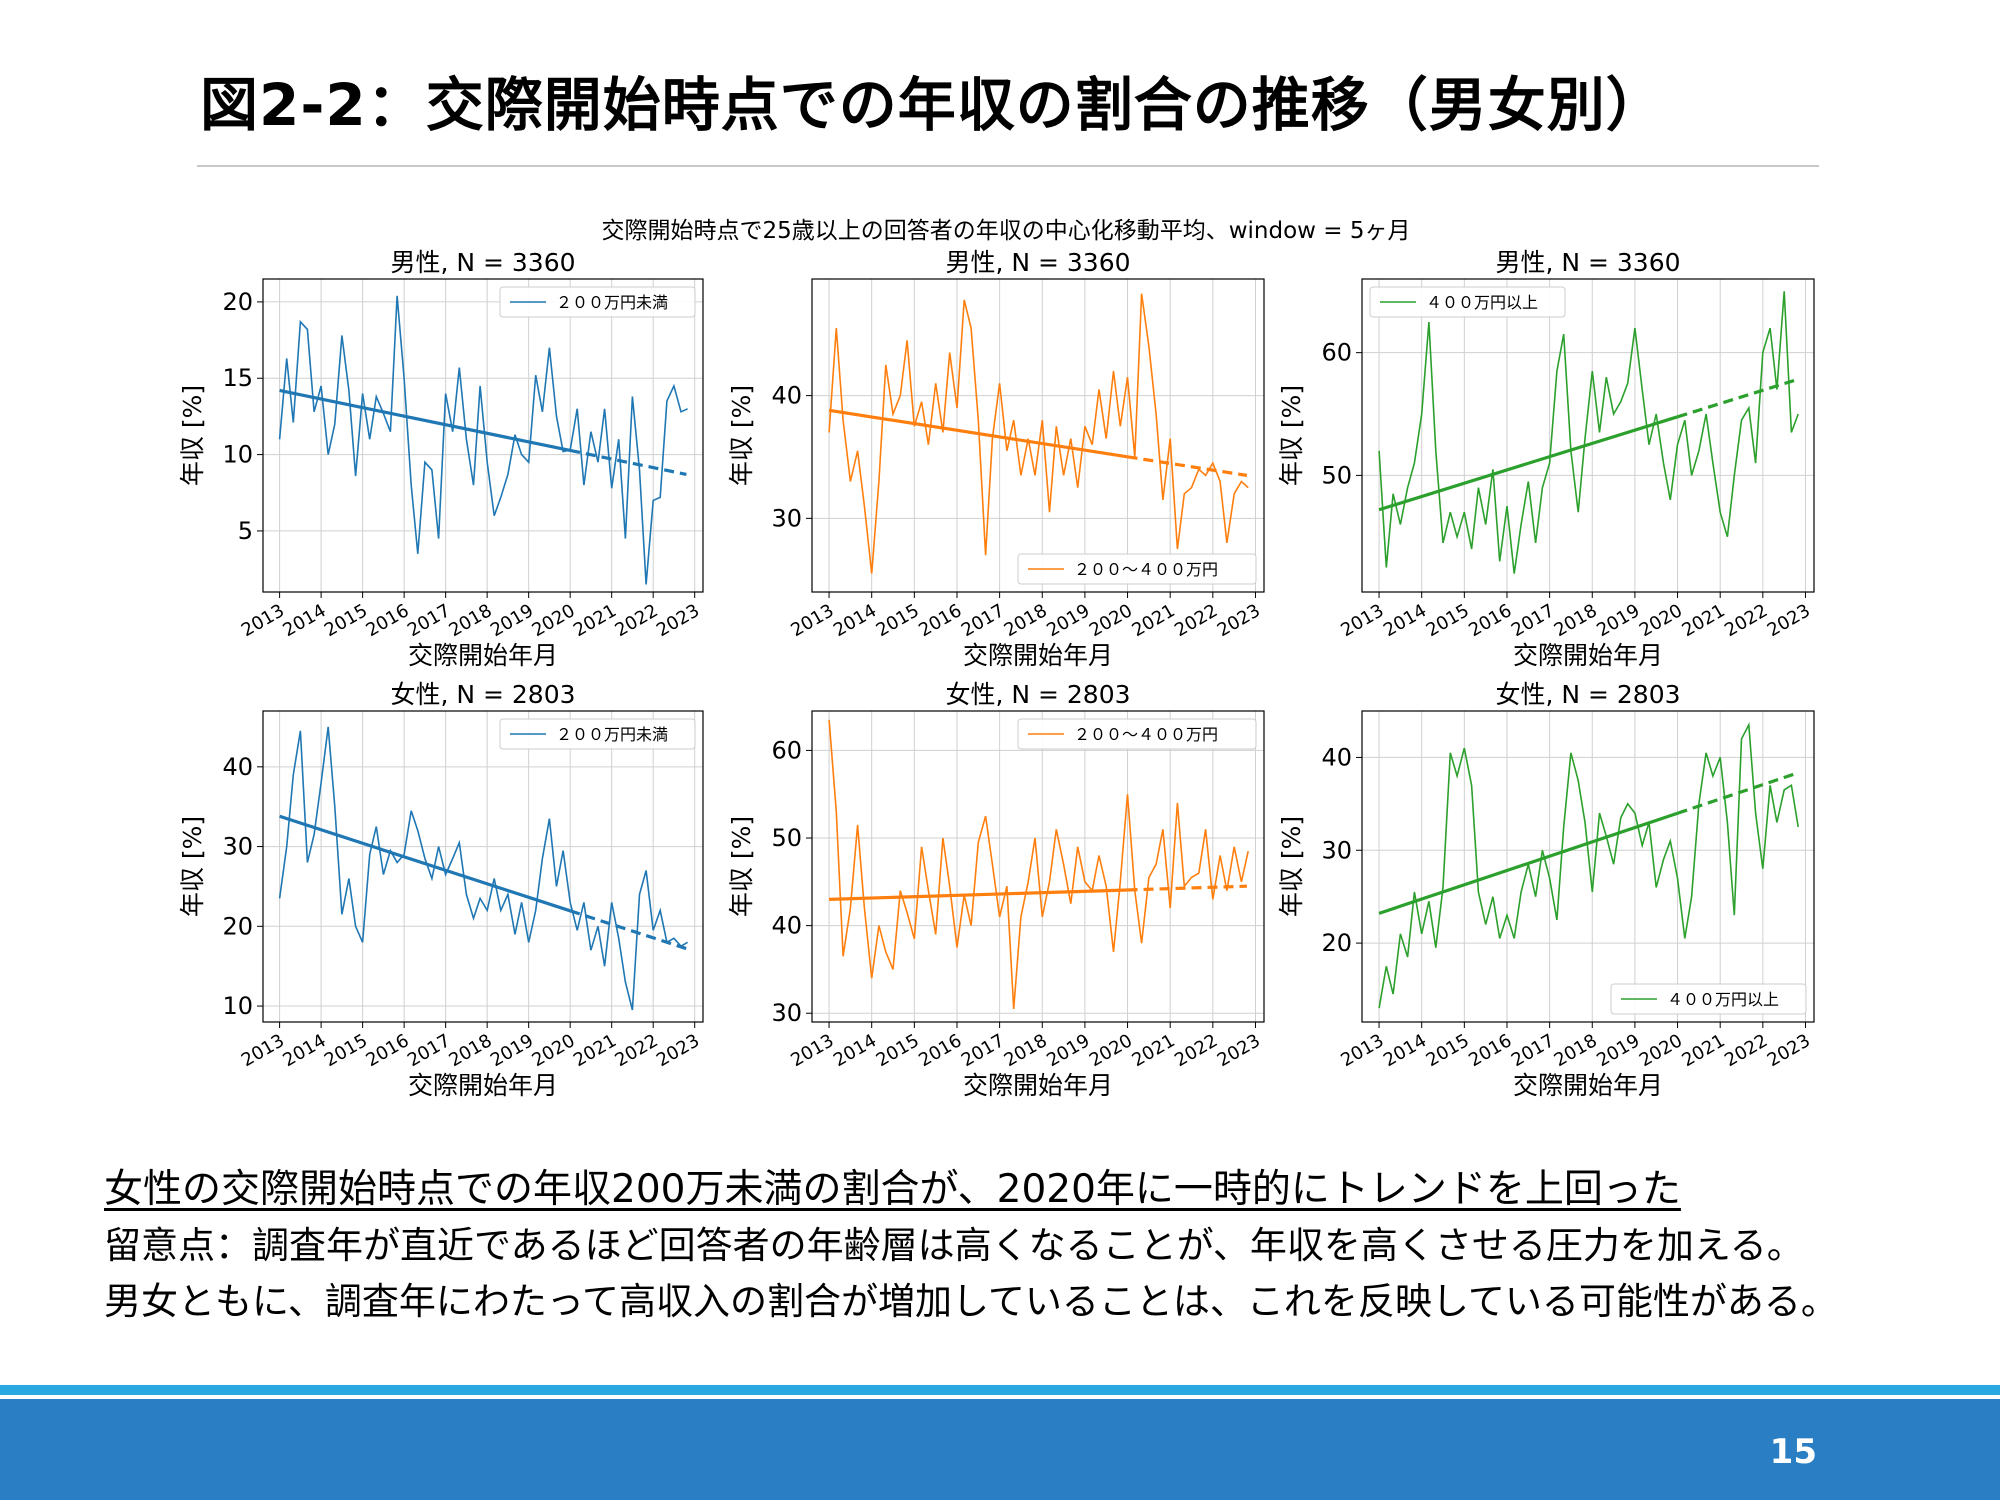  What do you see at coordinates (1793, 1452) in the screenshot?
I see `page-number: 15` at bounding box center [1793, 1452].